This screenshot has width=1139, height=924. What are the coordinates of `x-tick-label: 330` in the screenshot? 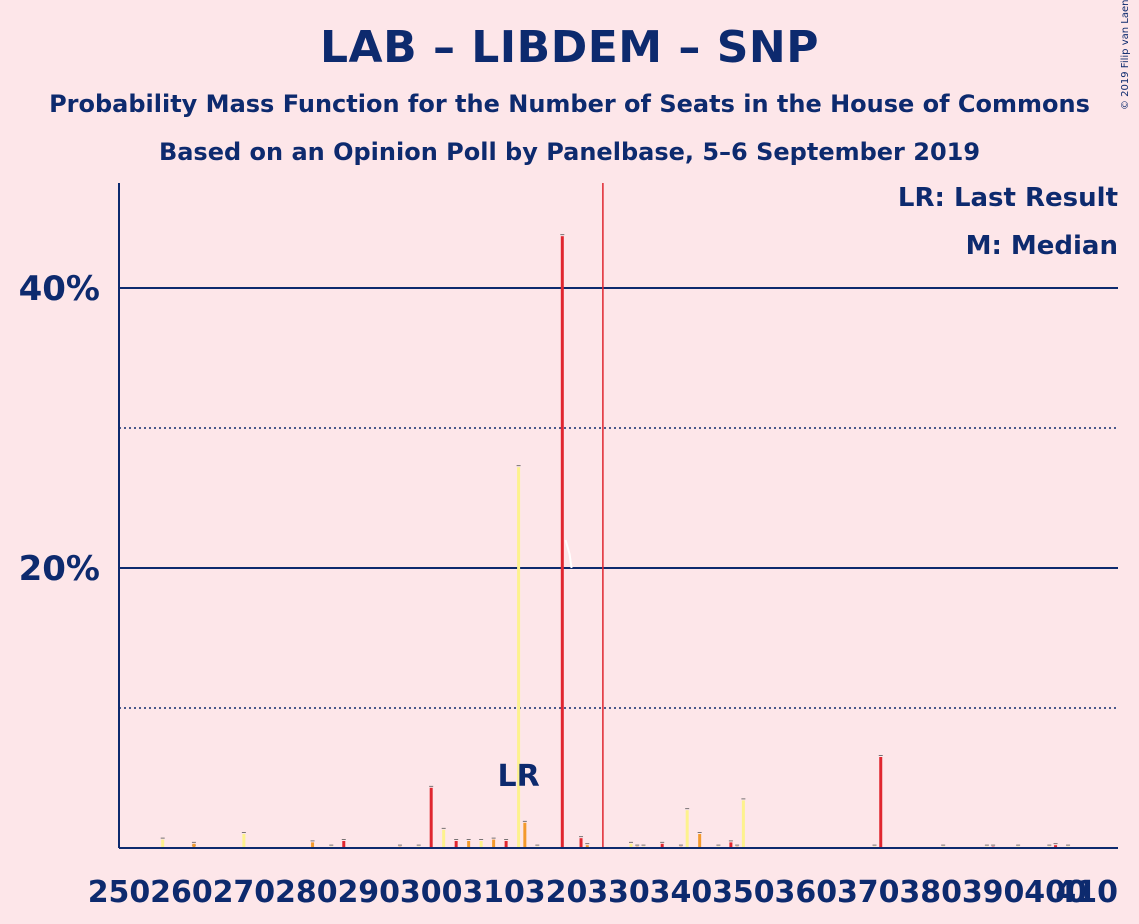 It's located at (618, 892).